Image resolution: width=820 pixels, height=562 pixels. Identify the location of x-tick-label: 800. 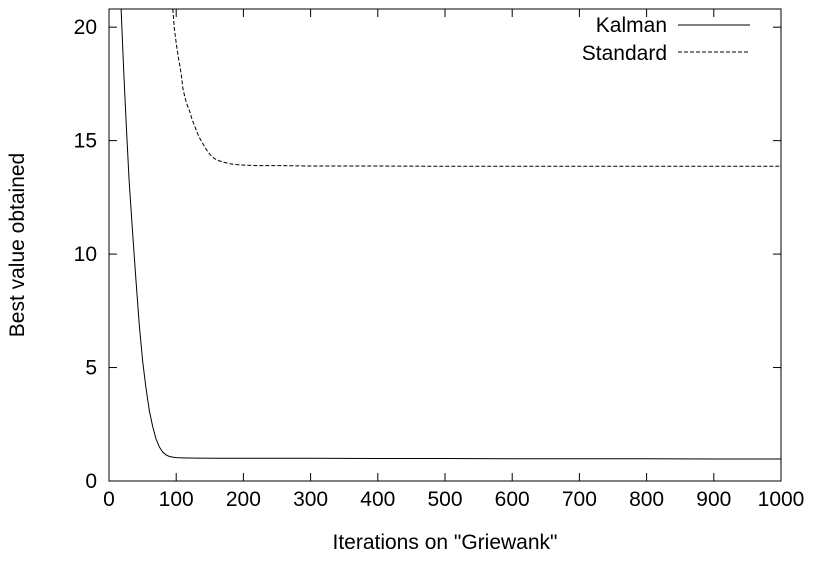
(646, 499).